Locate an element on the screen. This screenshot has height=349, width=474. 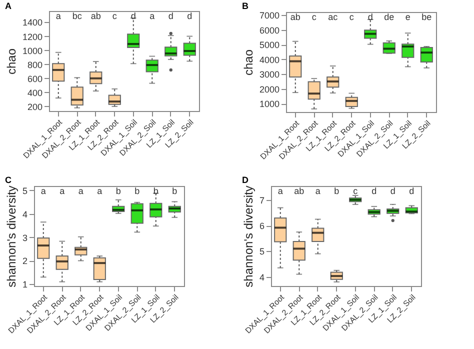
annotation: e is located at coordinates (407, 17).